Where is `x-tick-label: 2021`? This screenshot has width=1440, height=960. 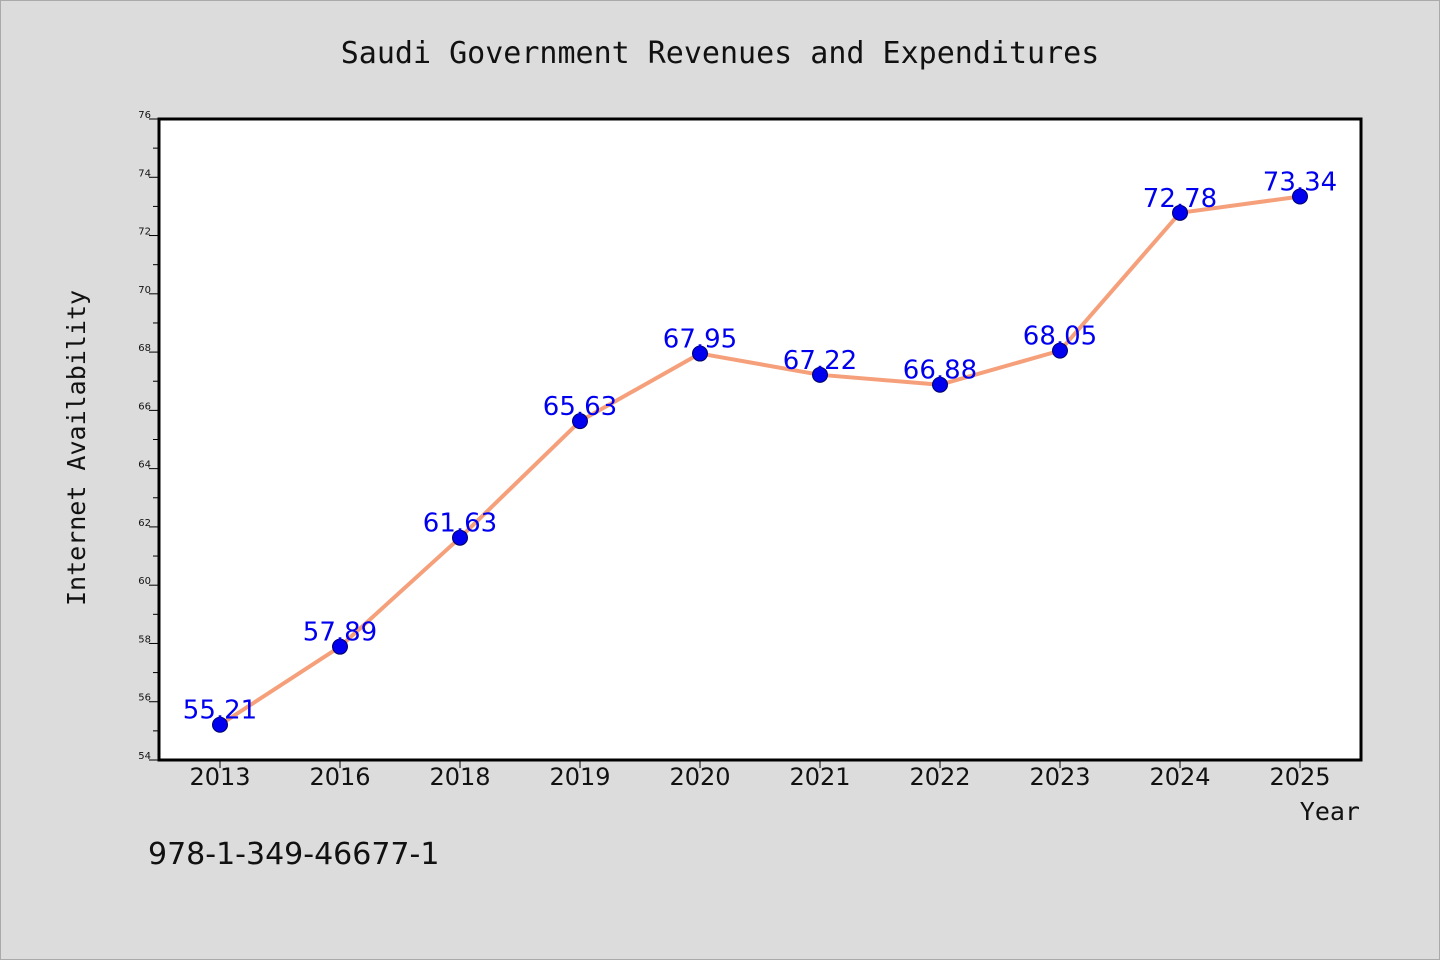
x-tick-label: 2021 is located at coordinates (819, 777).